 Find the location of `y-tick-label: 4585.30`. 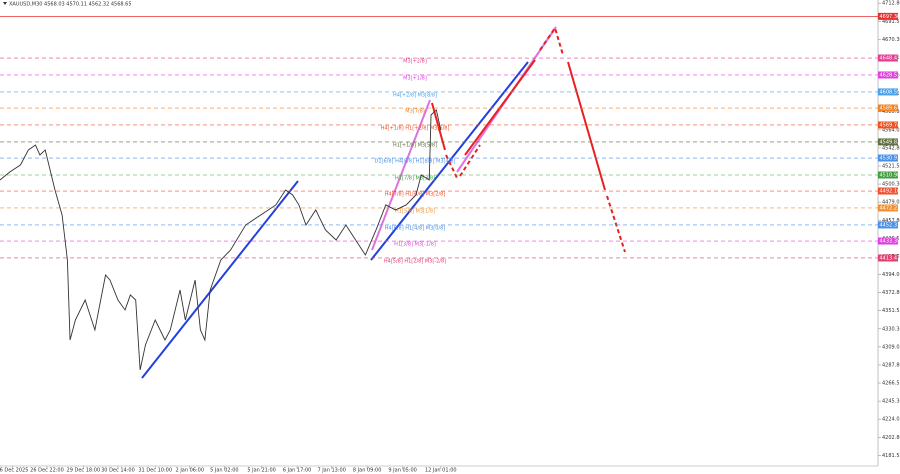

y-tick-label: 4585.30 is located at coordinates (891, 112).